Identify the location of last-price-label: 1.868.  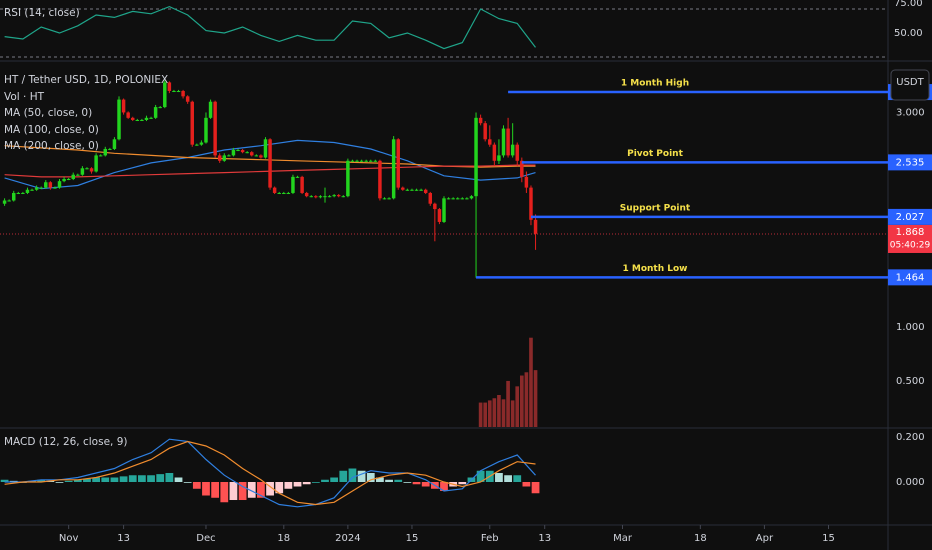
(910, 232).